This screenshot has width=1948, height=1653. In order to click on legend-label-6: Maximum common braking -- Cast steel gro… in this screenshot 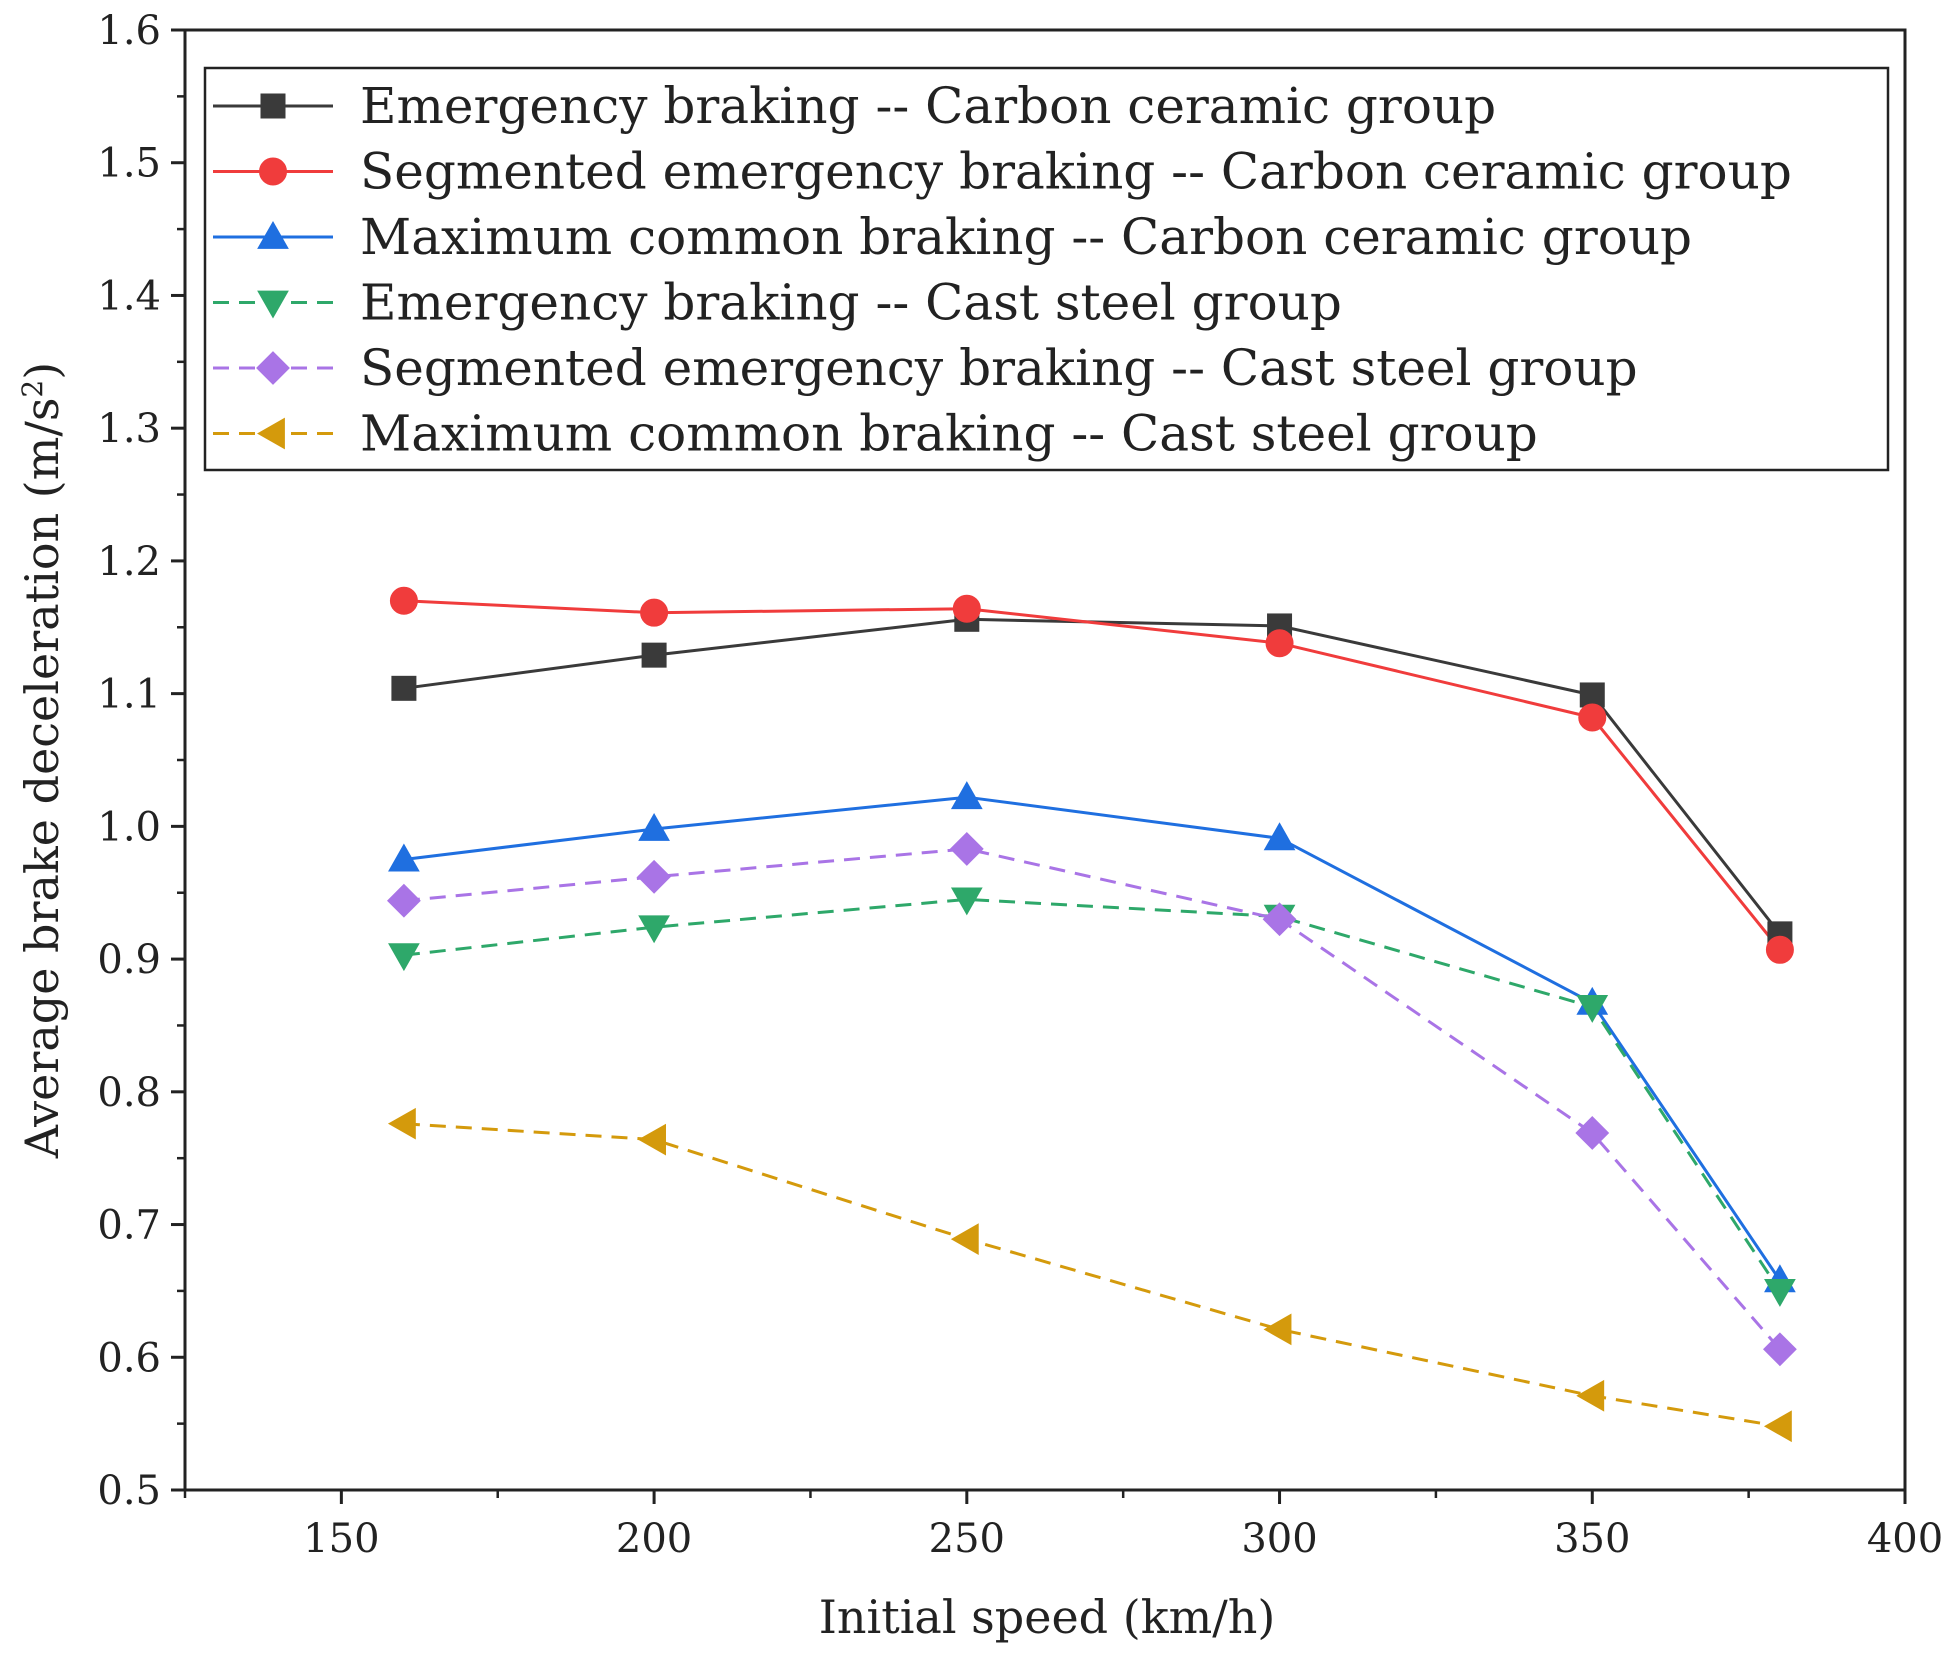, I will do `click(949, 434)`.